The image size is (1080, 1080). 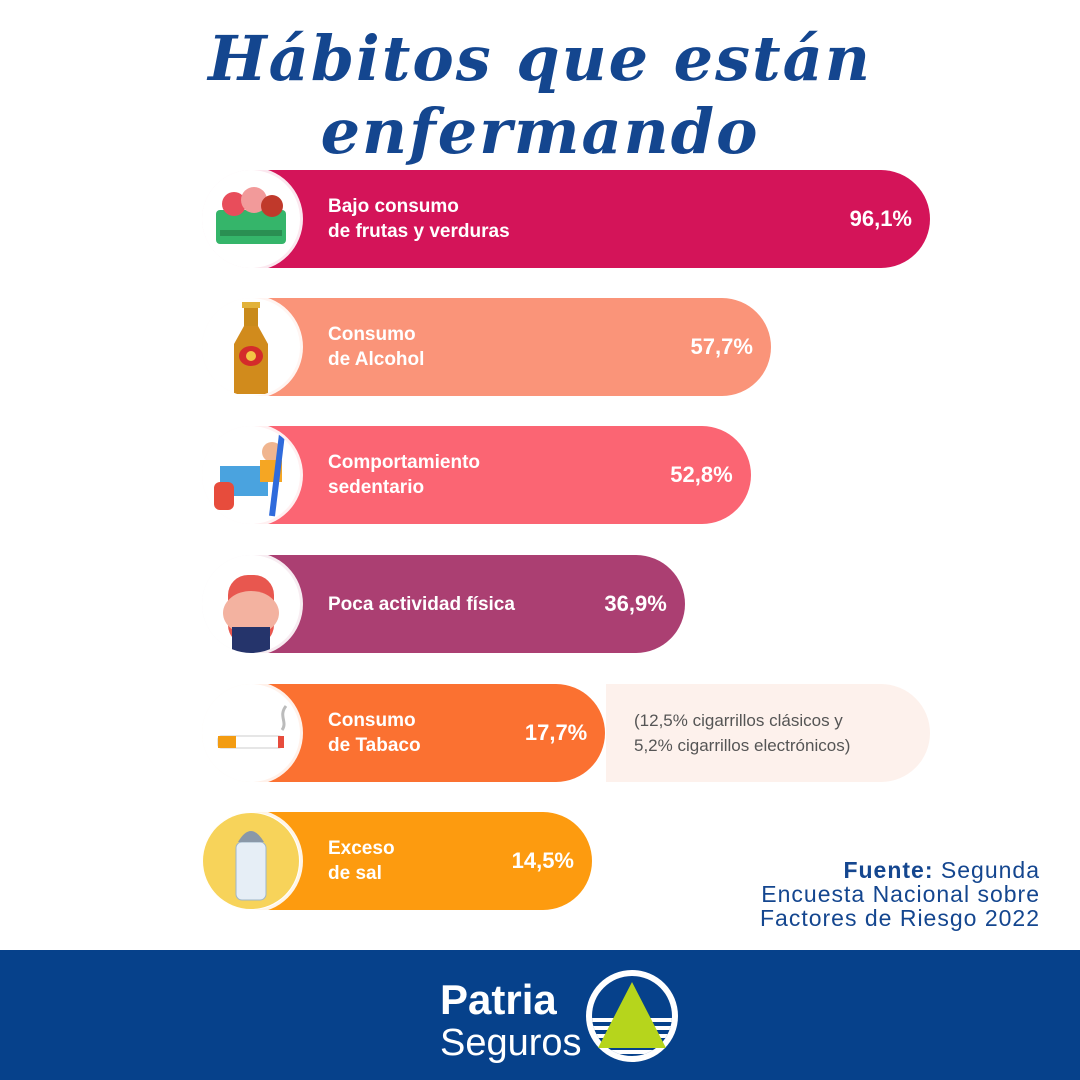 I want to click on bar-1: Bajo consumo de frutas y verduras 96,1%, so click(x=566, y=219).